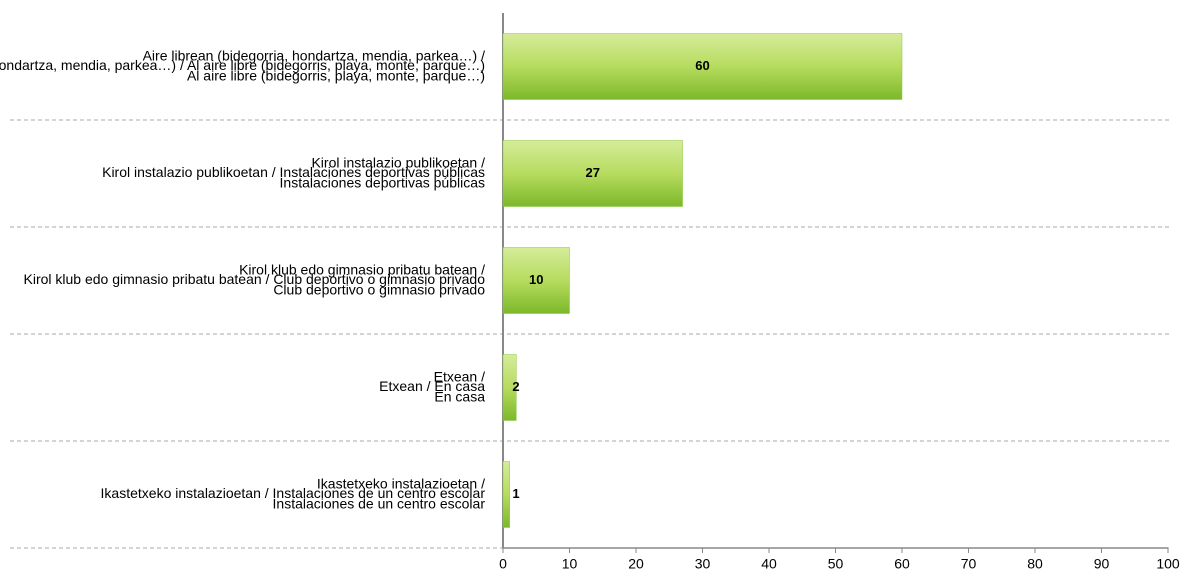  I want to click on value-label: 1, so click(515, 493).